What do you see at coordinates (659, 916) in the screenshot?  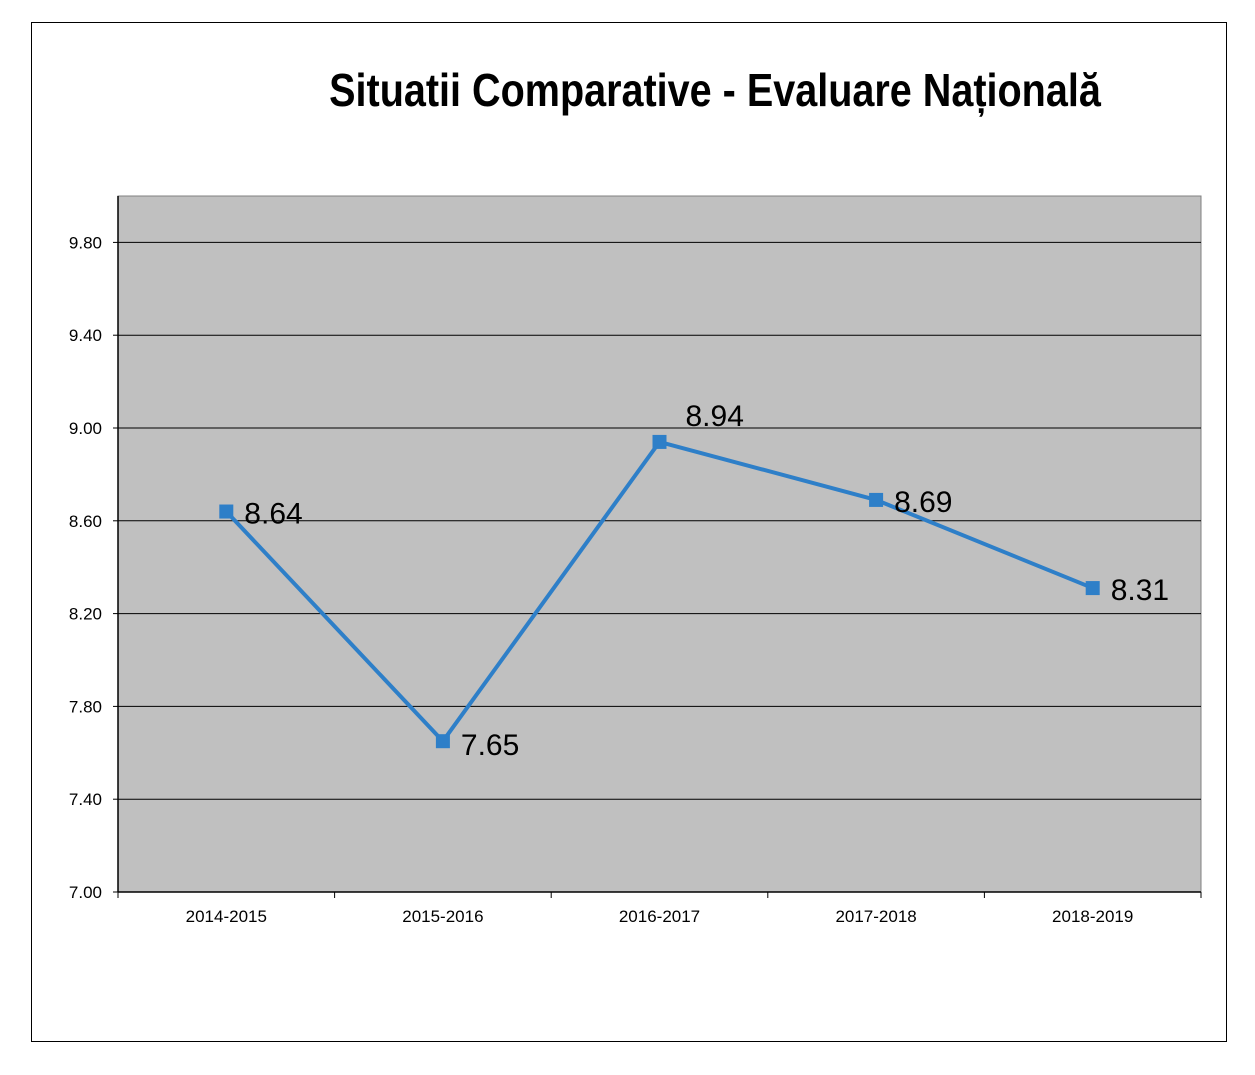 I see `x-tick-label: 2016-2017` at bounding box center [659, 916].